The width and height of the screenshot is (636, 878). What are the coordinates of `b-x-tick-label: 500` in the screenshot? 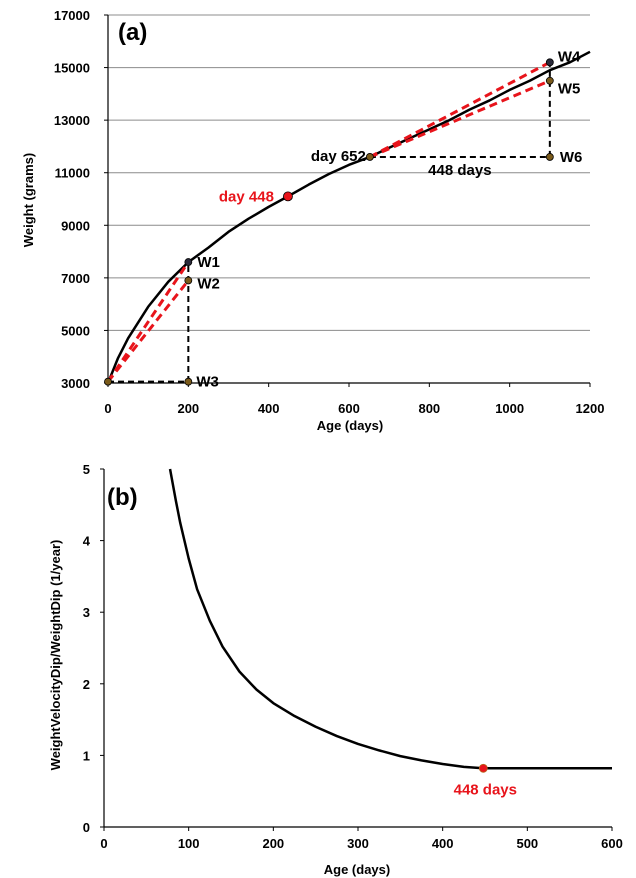 It's located at (527, 843).